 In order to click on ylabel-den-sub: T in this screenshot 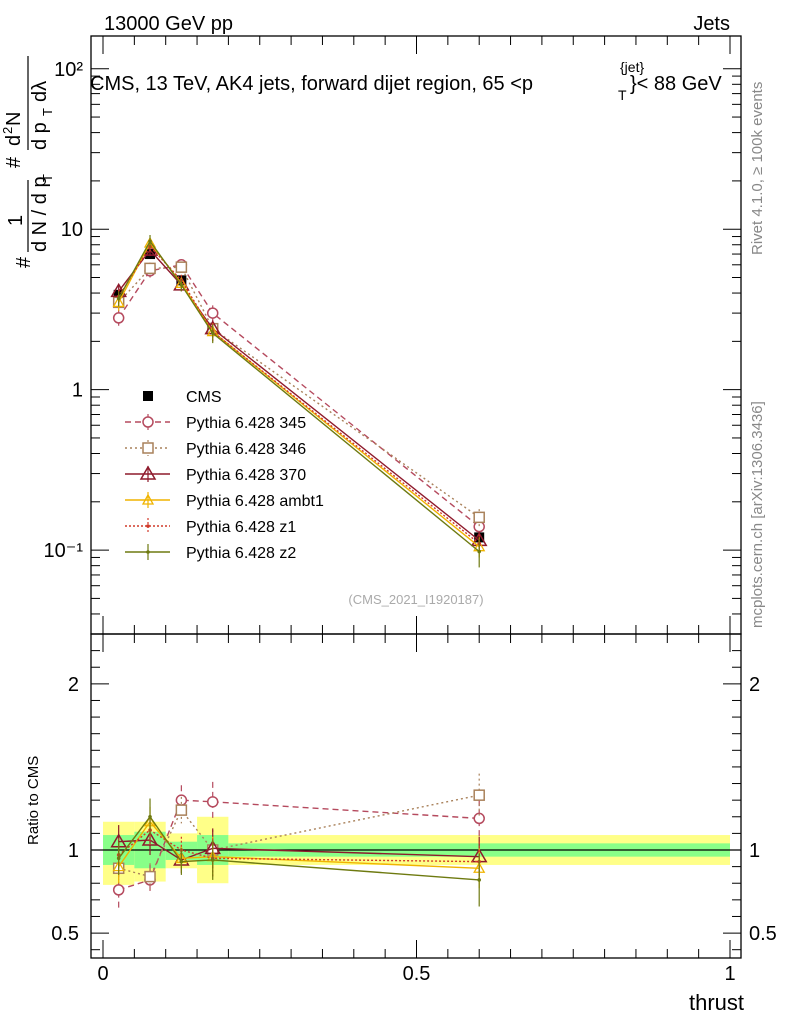, I will do `click(47, 178)`.